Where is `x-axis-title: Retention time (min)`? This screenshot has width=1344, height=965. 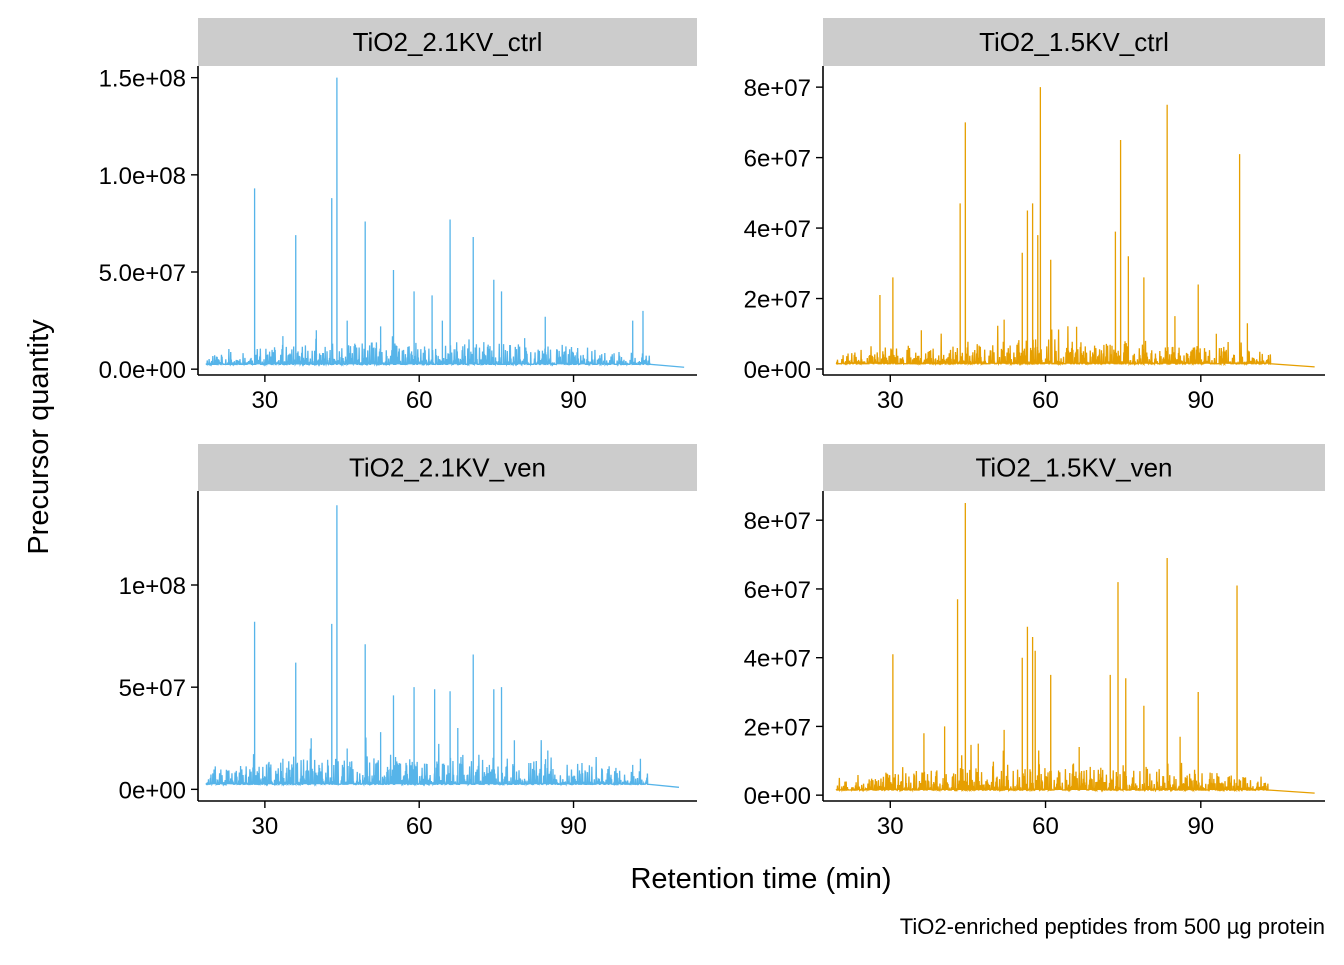
x-axis-title: Retention time (min) is located at coordinates (760, 879).